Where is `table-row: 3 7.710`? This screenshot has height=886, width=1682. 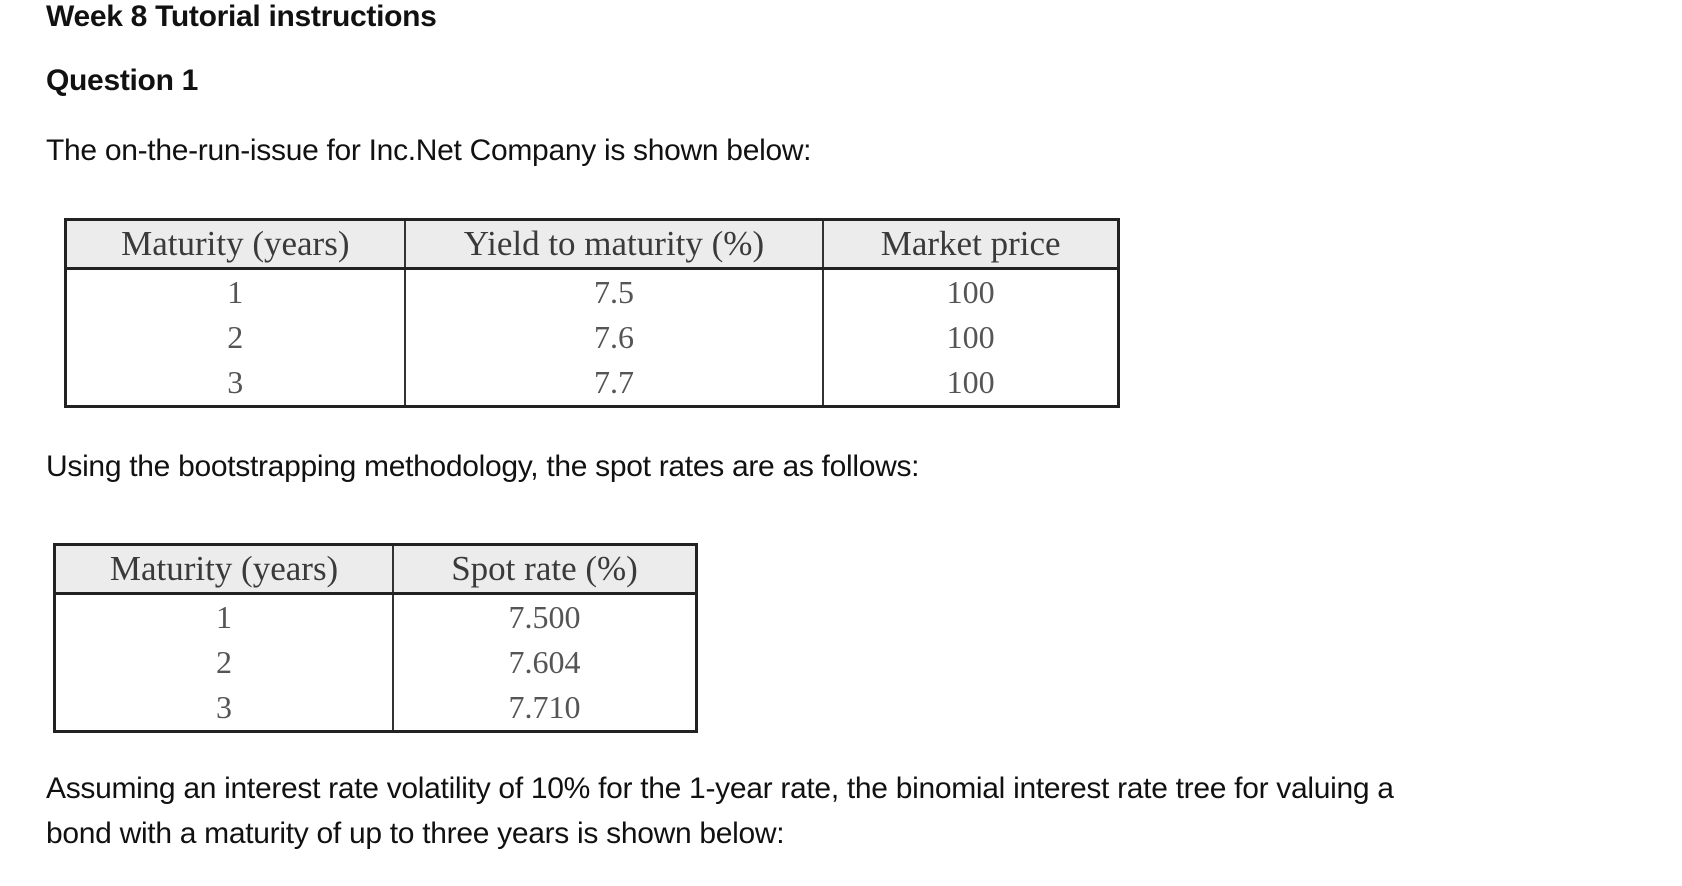 table-row: 3 7.710 is located at coordinates (375, 708).